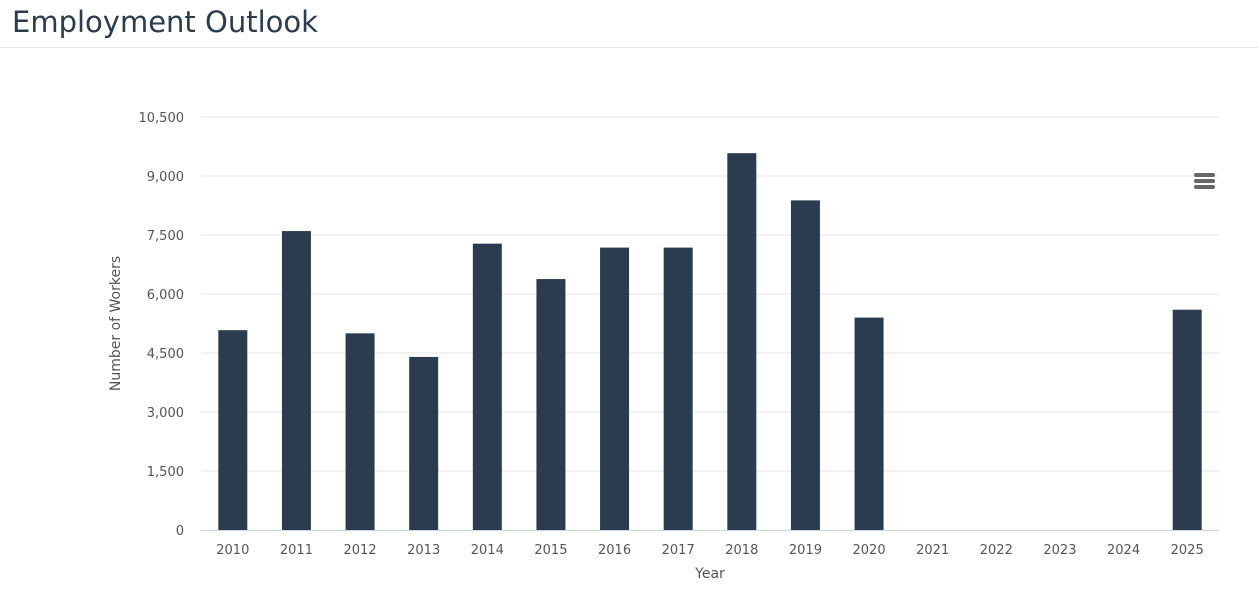 Image resolution: width=1258 pixels, height=595 pixels. Describe the element at coordinates (162, 118) in the screenshot. I see `y-tick-label: 10,500` at that location.